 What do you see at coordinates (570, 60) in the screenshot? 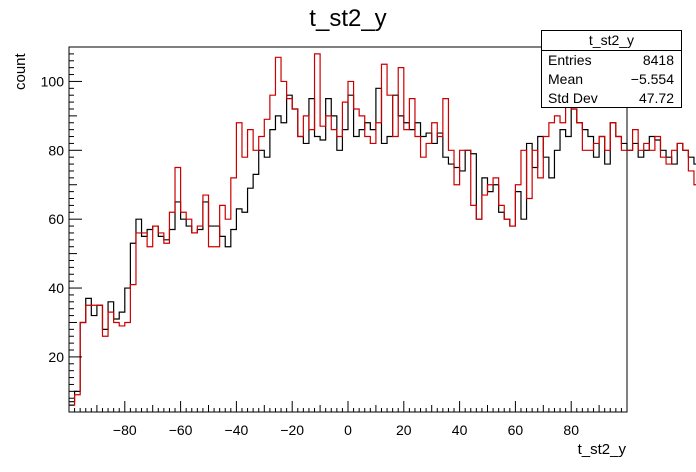
I see `stats-label: Entries` at bounding box center [570, 60].